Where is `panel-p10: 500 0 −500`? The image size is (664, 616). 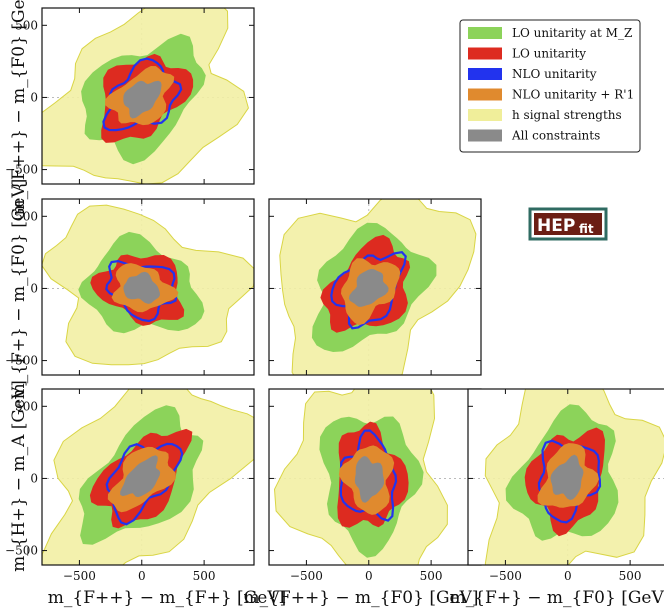 panel-p10: 500 0 −500 is located at coordinates (130, 287).